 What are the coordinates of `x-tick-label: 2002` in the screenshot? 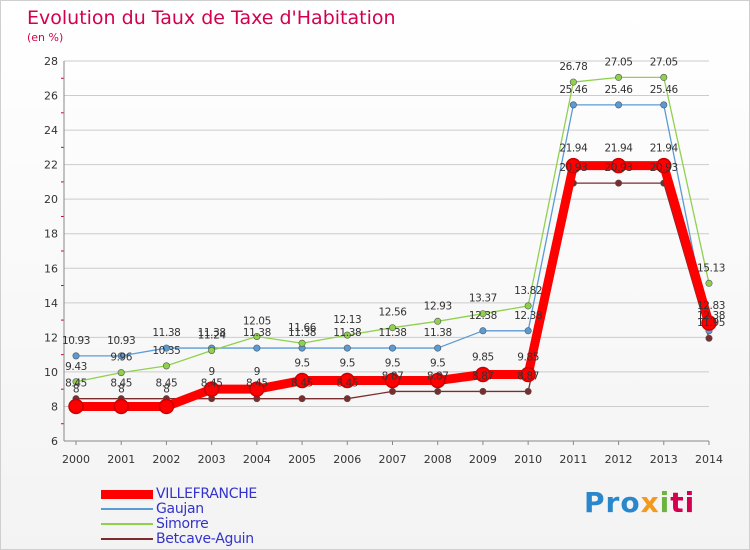 It's located at (166, 459).